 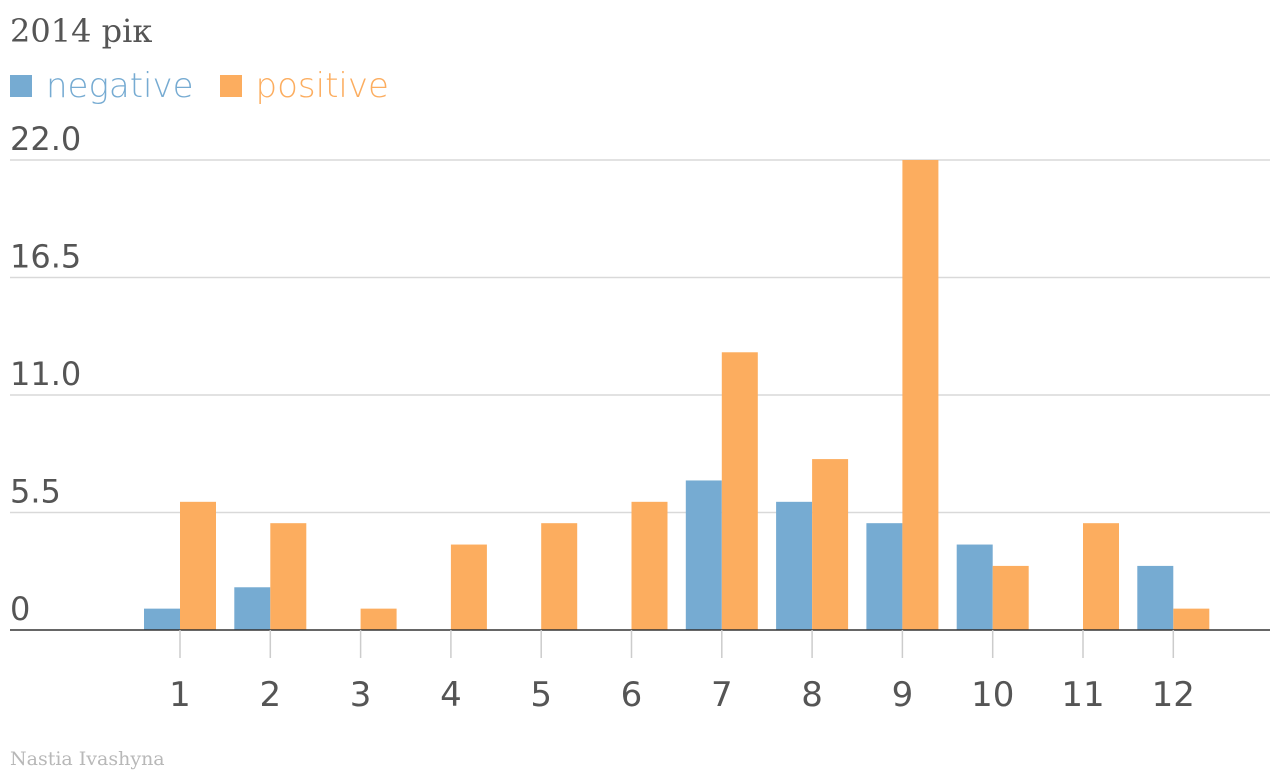 I want to click on legend-swatch-positive, so click(x=230, y=86).